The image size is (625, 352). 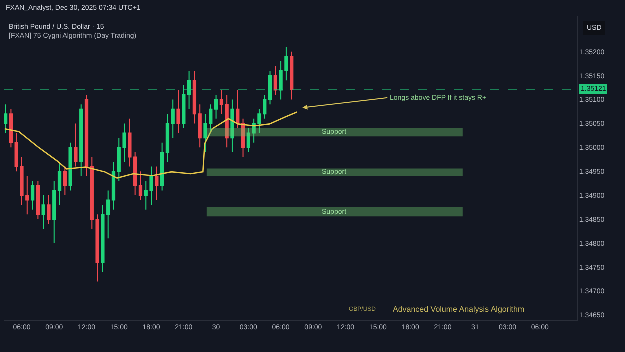 I want to click on line-series, so click(x=151, y=145).